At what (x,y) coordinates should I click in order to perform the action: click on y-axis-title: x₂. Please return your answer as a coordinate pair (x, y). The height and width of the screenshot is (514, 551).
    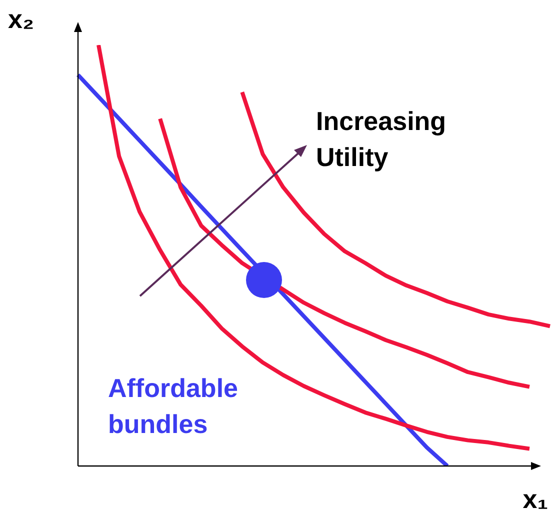
    Looking at the image, I should click on (21, 19).